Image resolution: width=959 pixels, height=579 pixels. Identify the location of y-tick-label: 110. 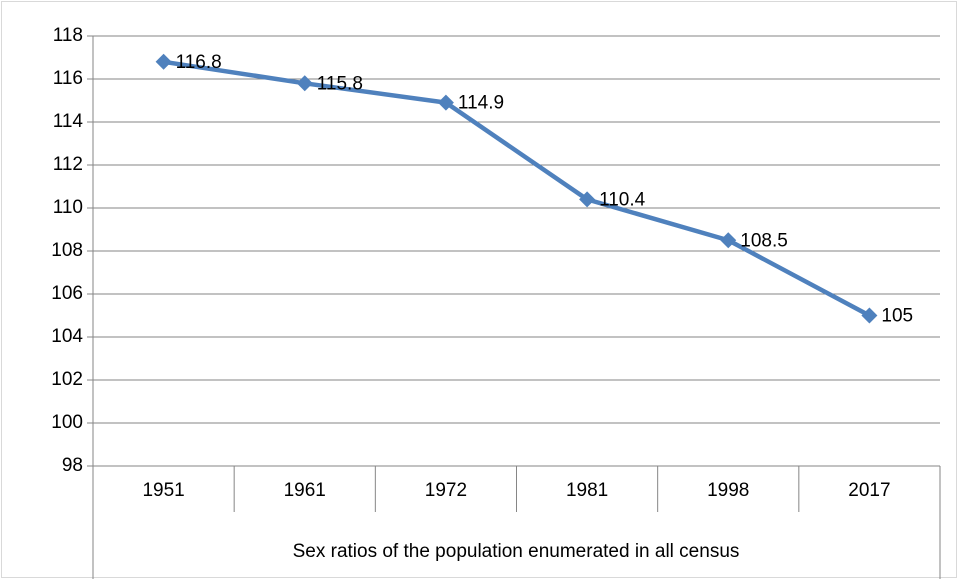
(68, 207).